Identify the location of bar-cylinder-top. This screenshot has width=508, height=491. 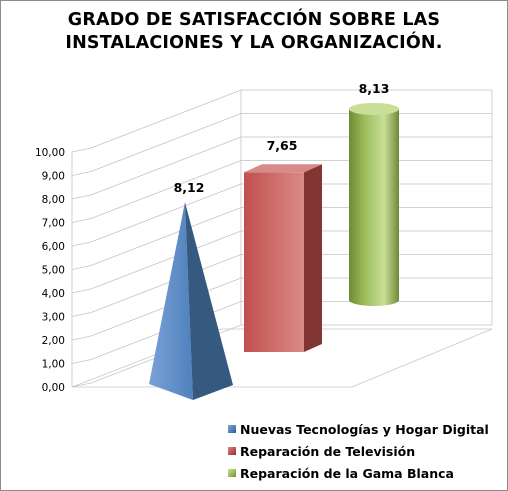
(374, 108).